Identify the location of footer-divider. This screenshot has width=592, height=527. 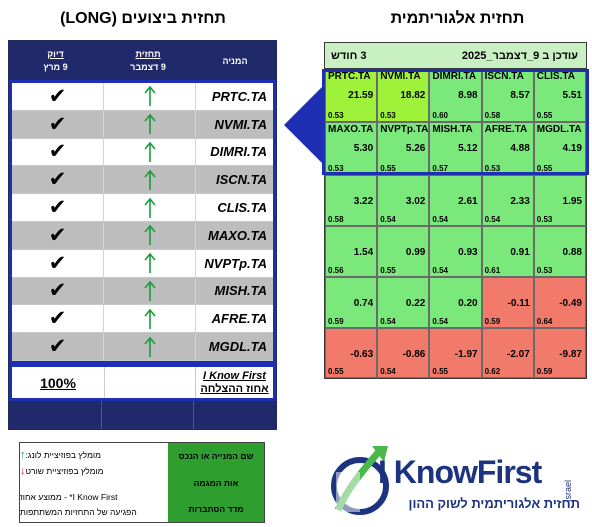
(193, 415).